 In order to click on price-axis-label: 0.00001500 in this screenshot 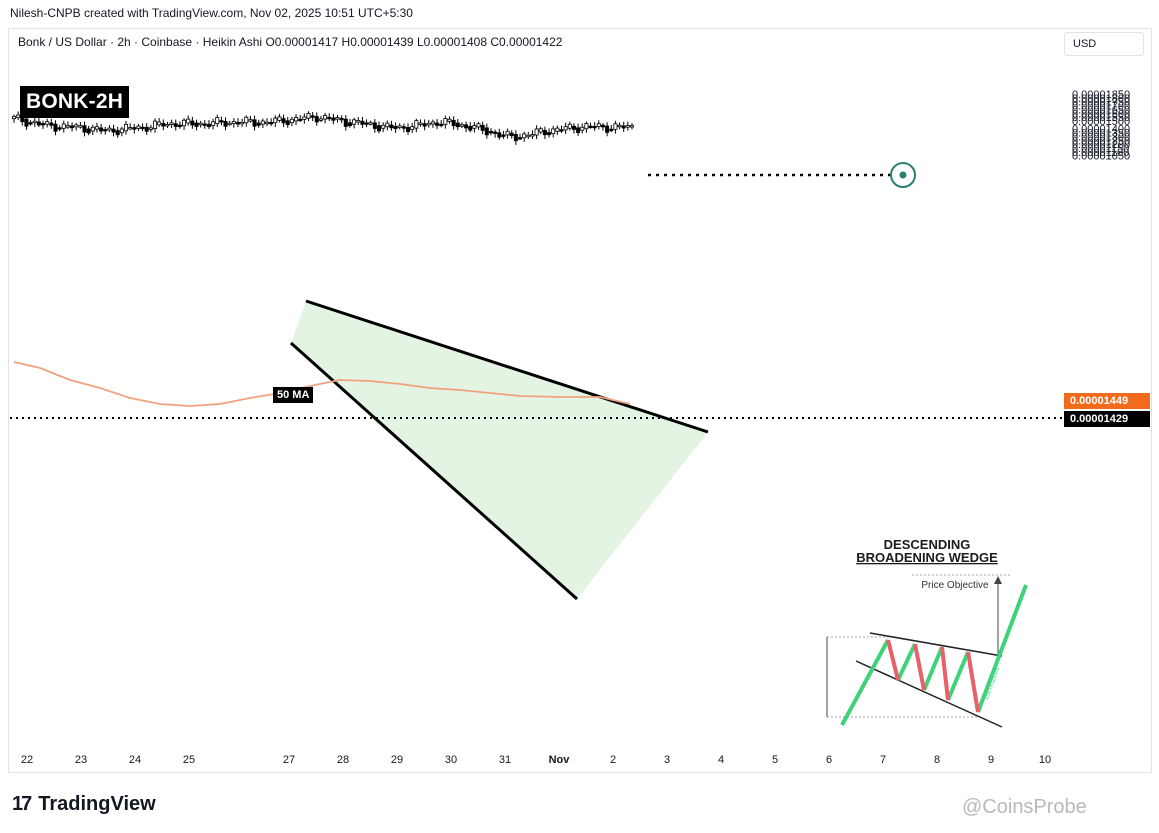, I will do `click(1101, 122)`.